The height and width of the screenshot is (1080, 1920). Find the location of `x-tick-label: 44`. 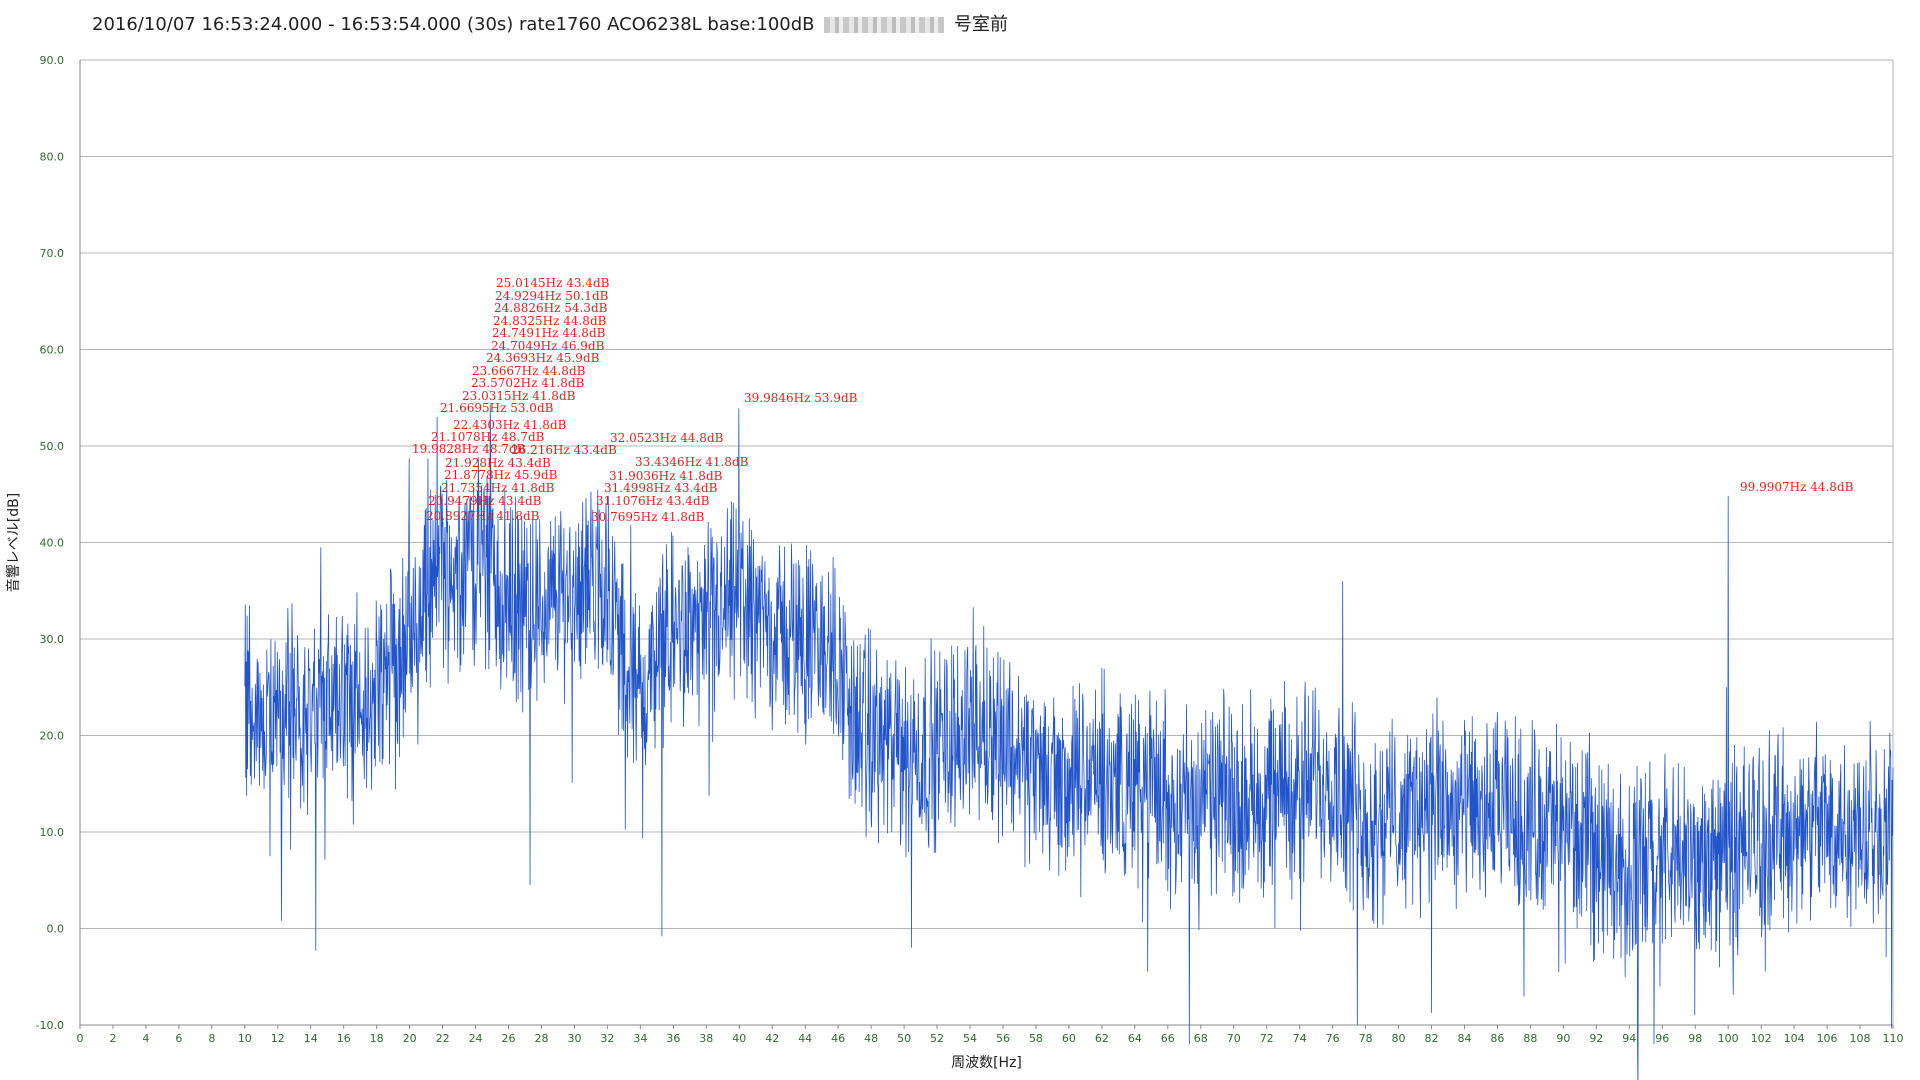

x-tick-label: 44 is located at coordinates (805, 1038).